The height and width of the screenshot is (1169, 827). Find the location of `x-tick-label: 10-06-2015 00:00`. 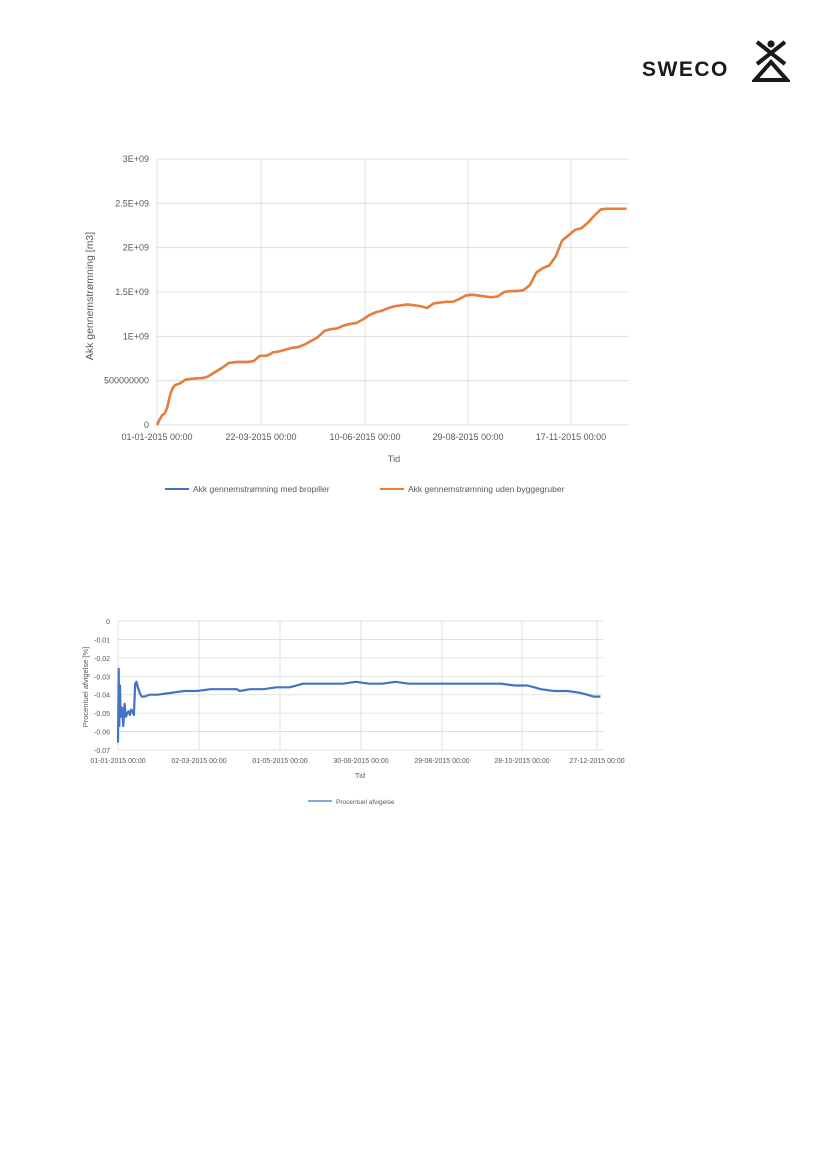

x-tick-label: 10-06-2015 00:00 is located at coordinates (364, 437).